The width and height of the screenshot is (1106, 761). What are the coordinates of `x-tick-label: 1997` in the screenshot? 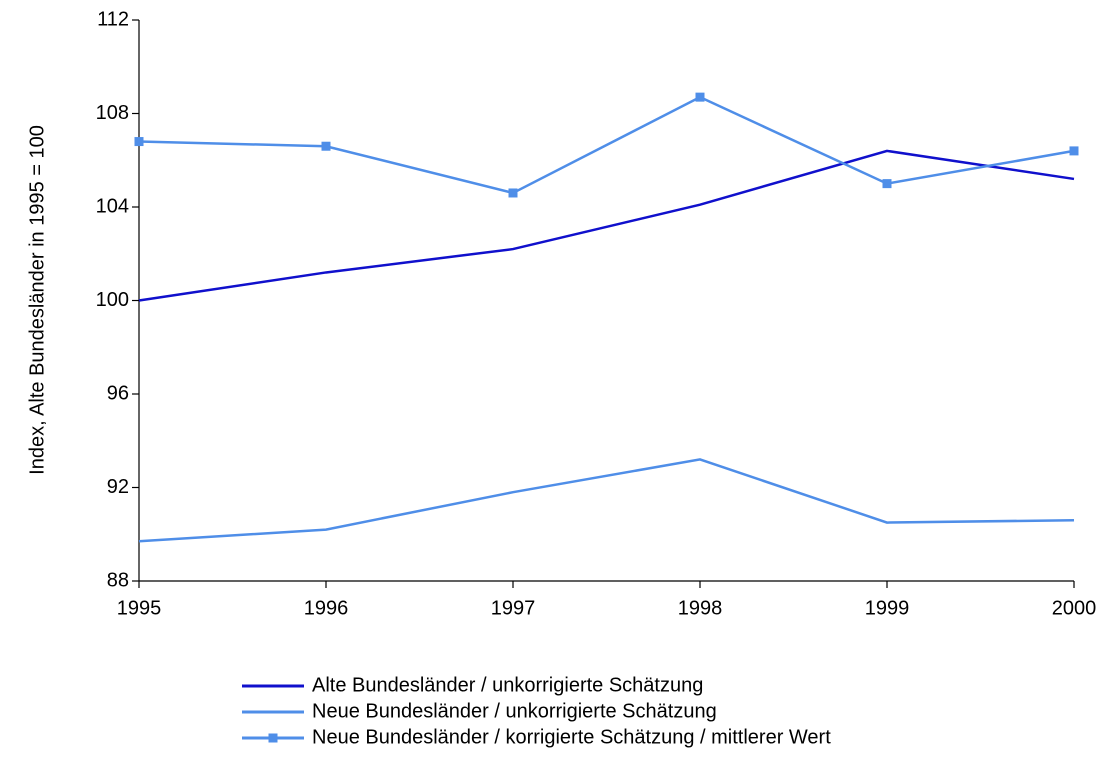 It's located at (513, 608).